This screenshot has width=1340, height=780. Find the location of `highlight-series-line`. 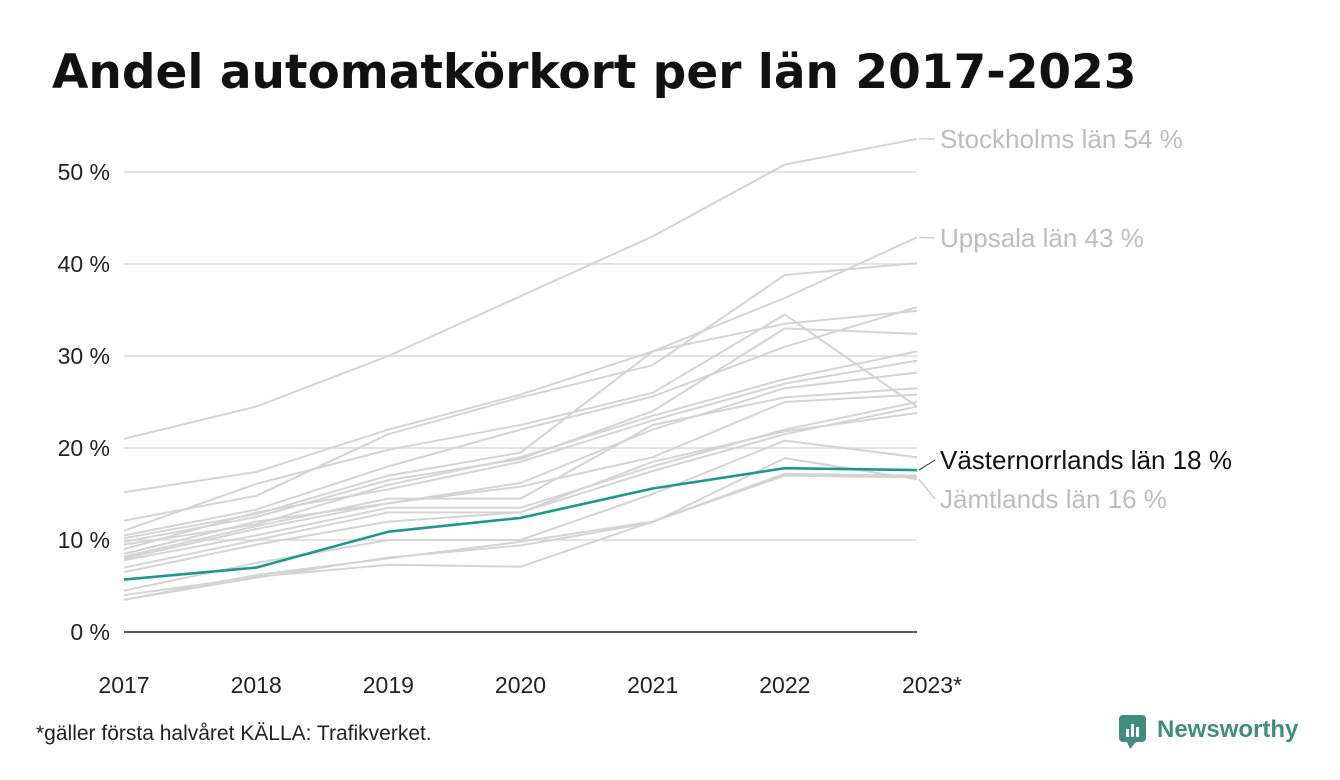

highlight-series-line is located at coordinates (520, 523).